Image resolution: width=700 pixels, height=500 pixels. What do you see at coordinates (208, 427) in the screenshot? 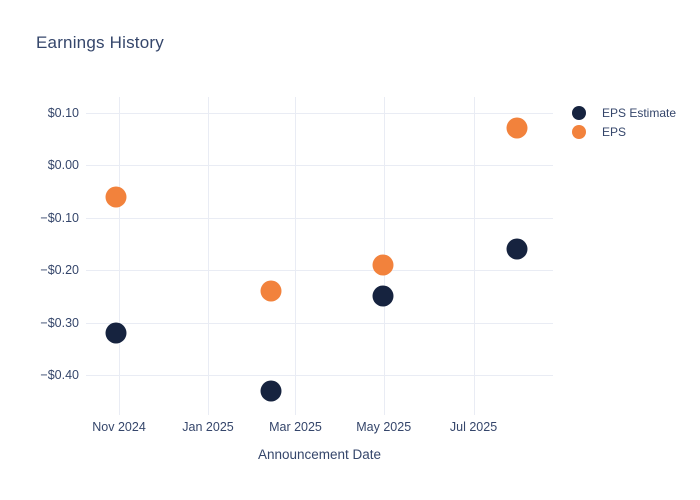
I see `x-tick-label: Jan 2025` at bounding box center [208, 427].